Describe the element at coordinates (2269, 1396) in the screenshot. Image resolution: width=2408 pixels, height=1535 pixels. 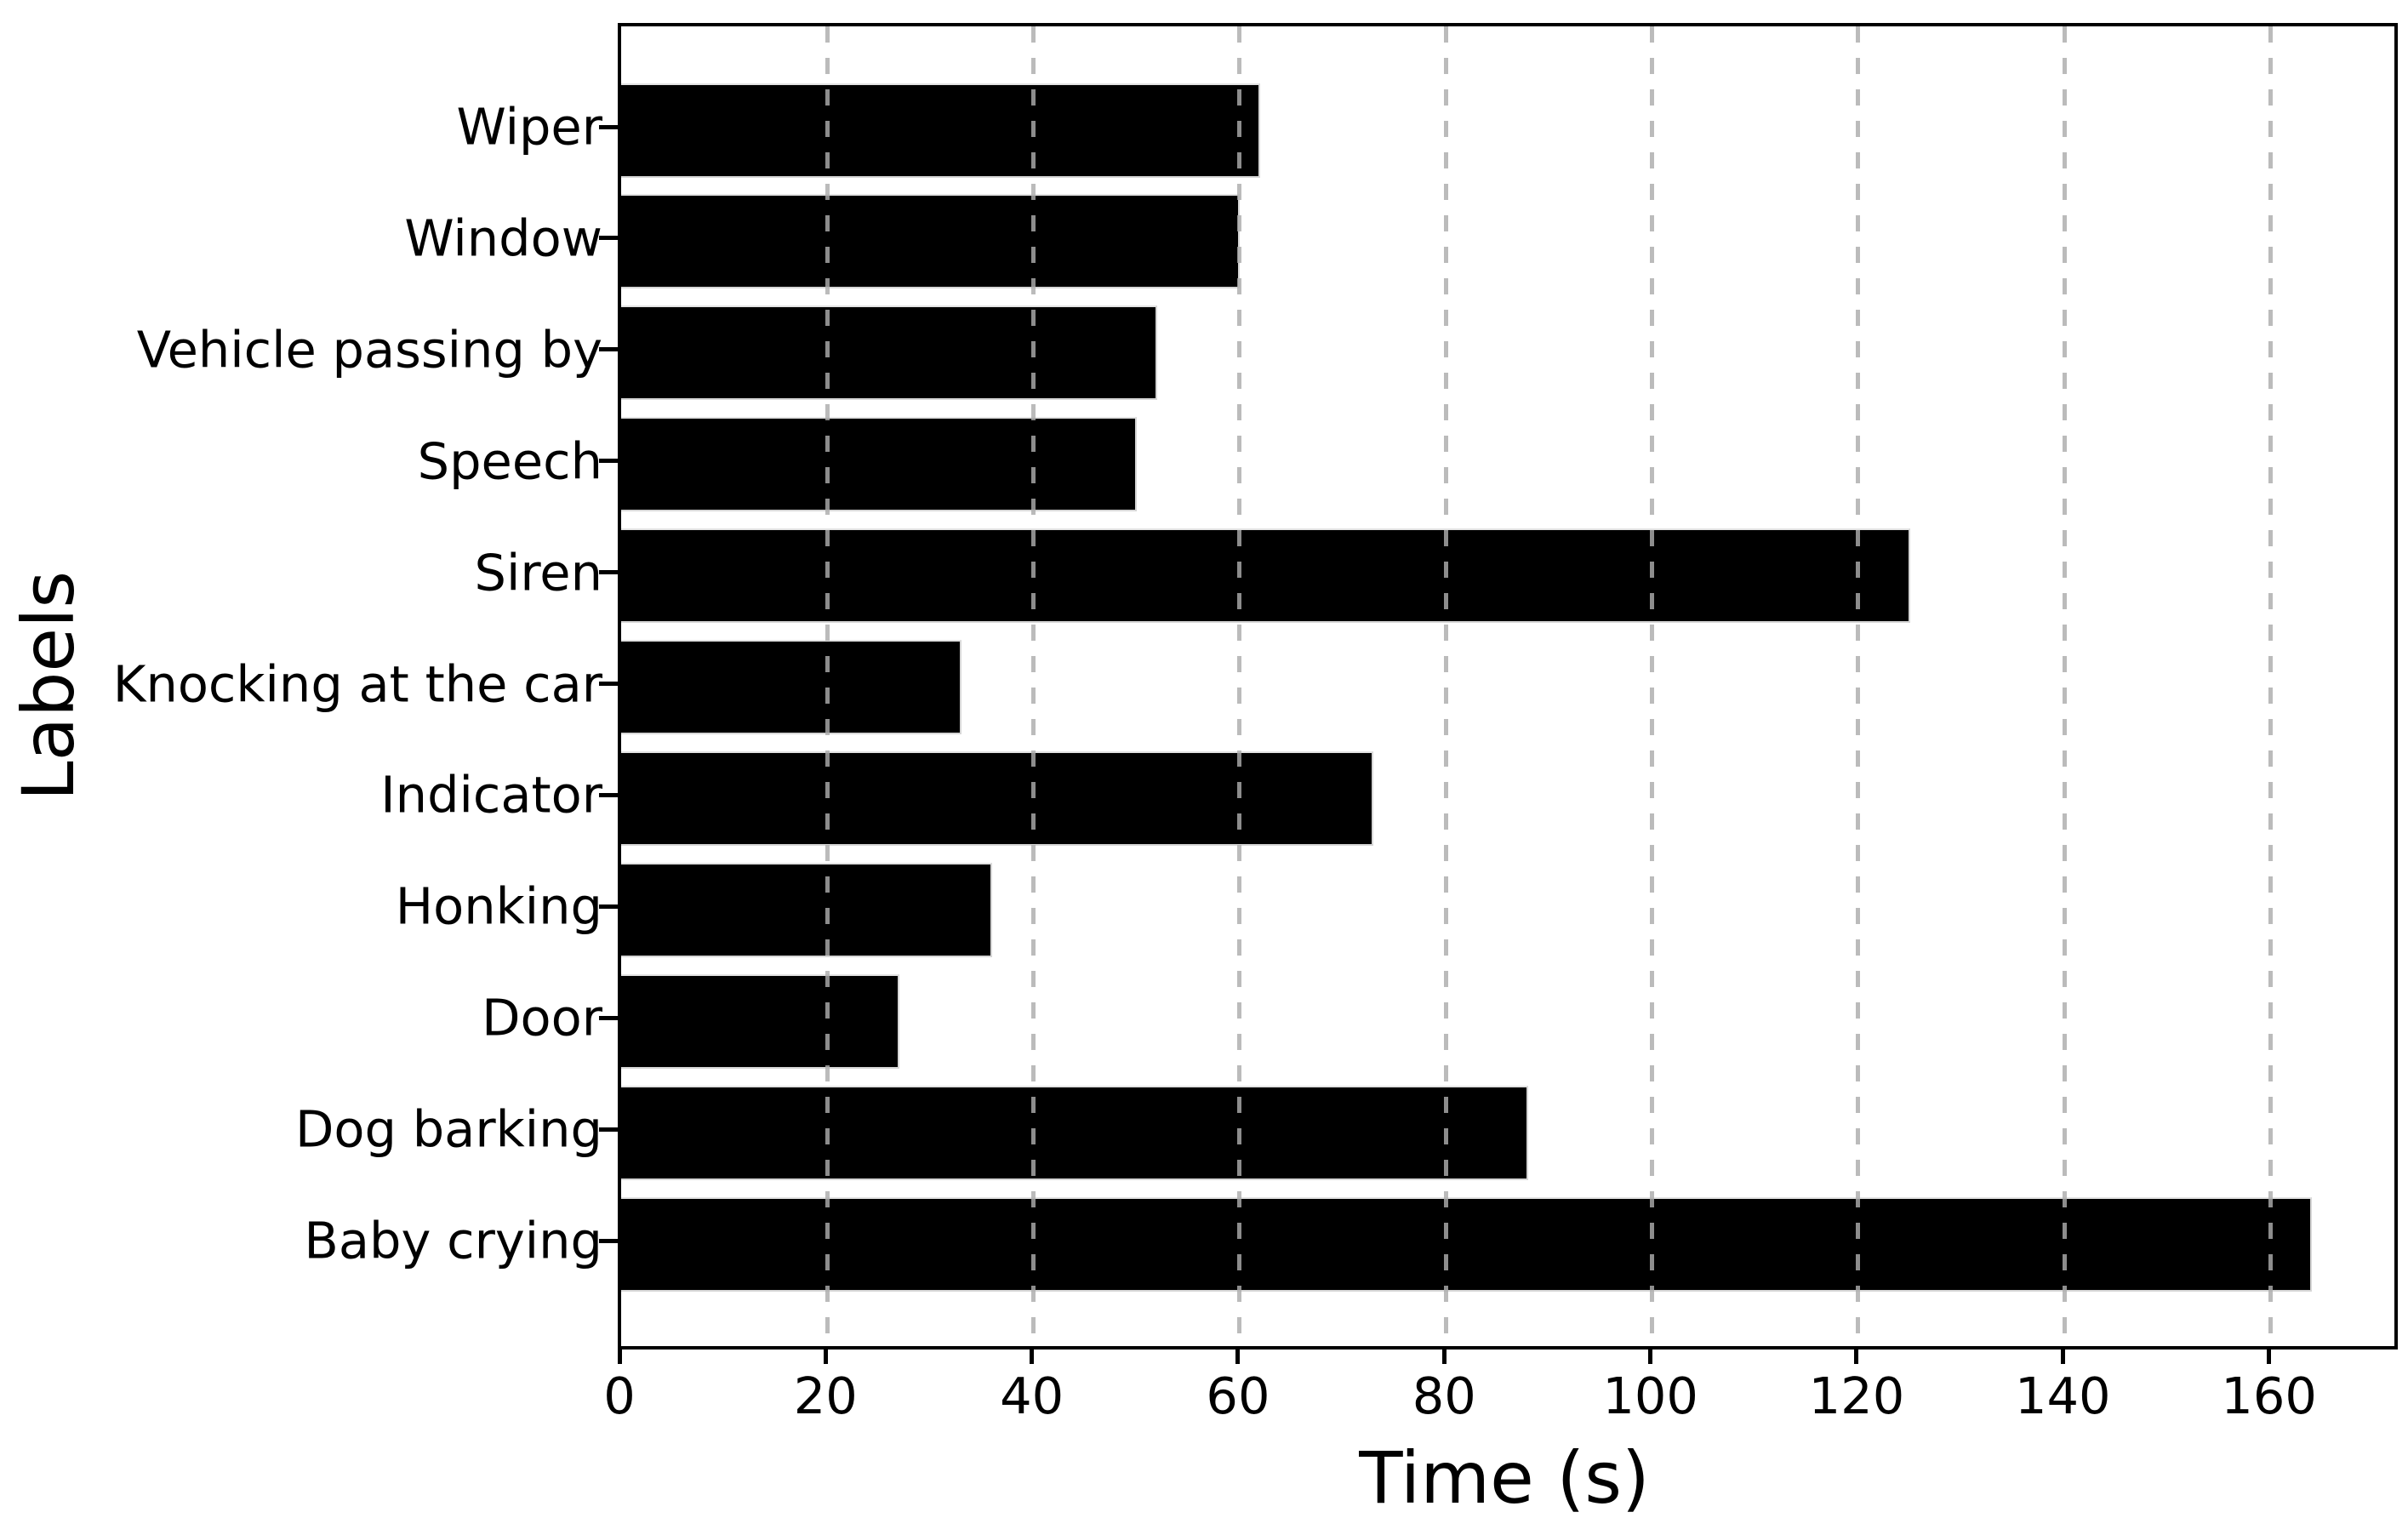
I see `x-tick-label: 160` at that location.